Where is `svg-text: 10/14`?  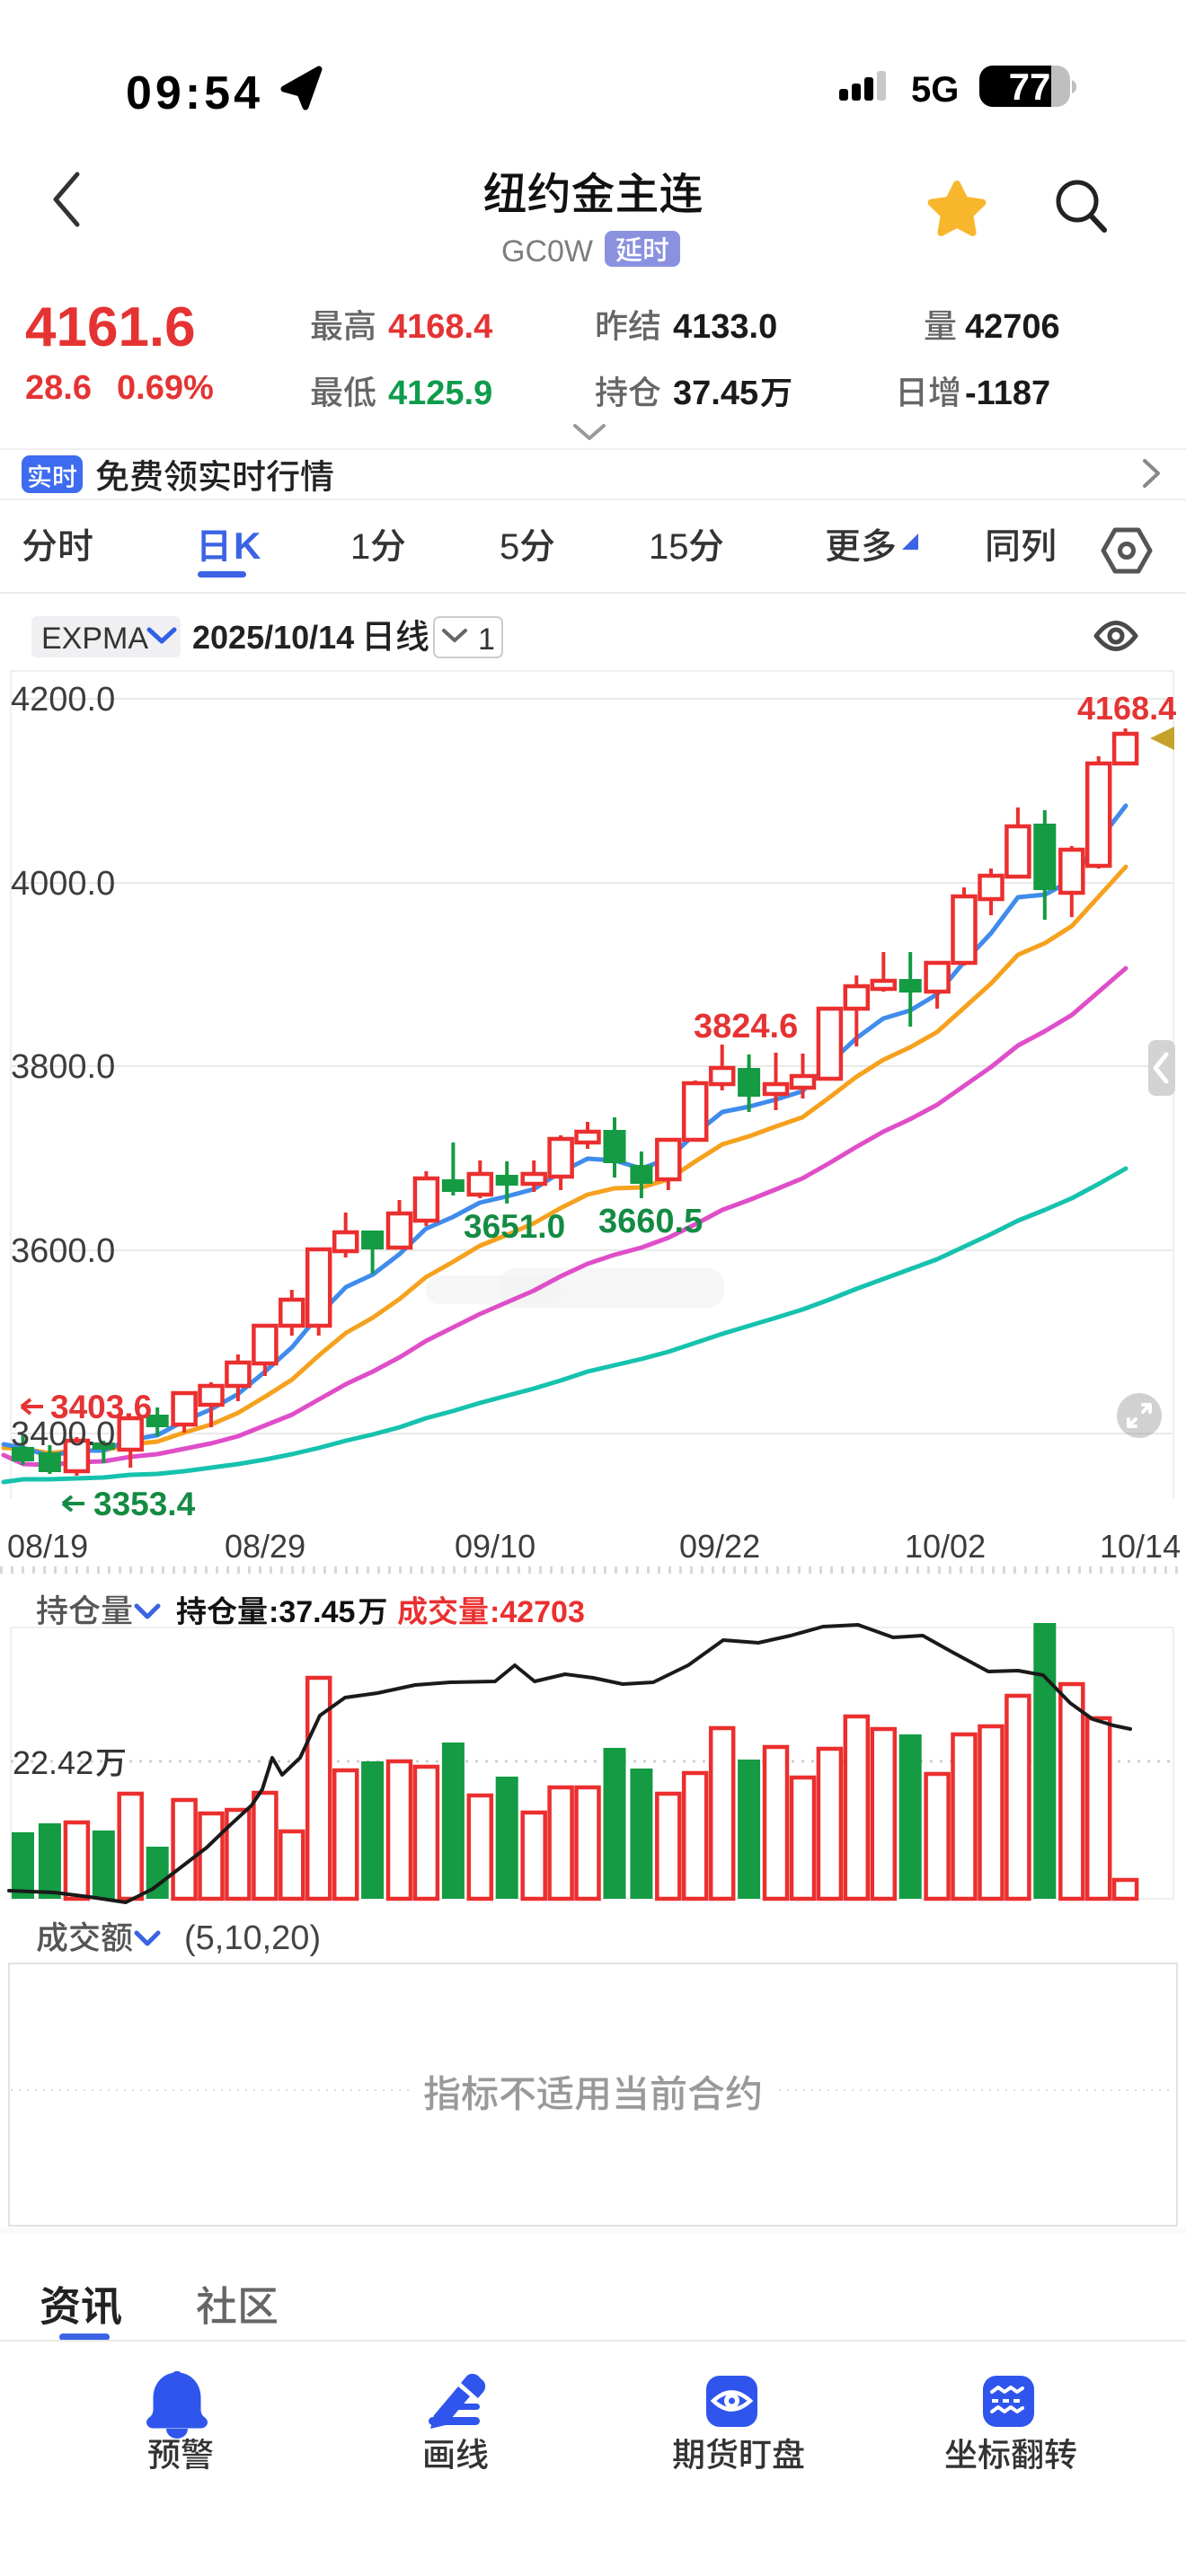 svg-text: 10/14 is located at coordinates (1140, 1546).